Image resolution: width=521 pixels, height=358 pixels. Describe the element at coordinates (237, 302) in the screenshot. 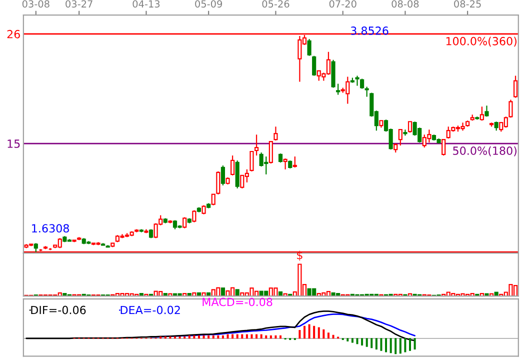

I see `text: MACD=-0.08` at that location.